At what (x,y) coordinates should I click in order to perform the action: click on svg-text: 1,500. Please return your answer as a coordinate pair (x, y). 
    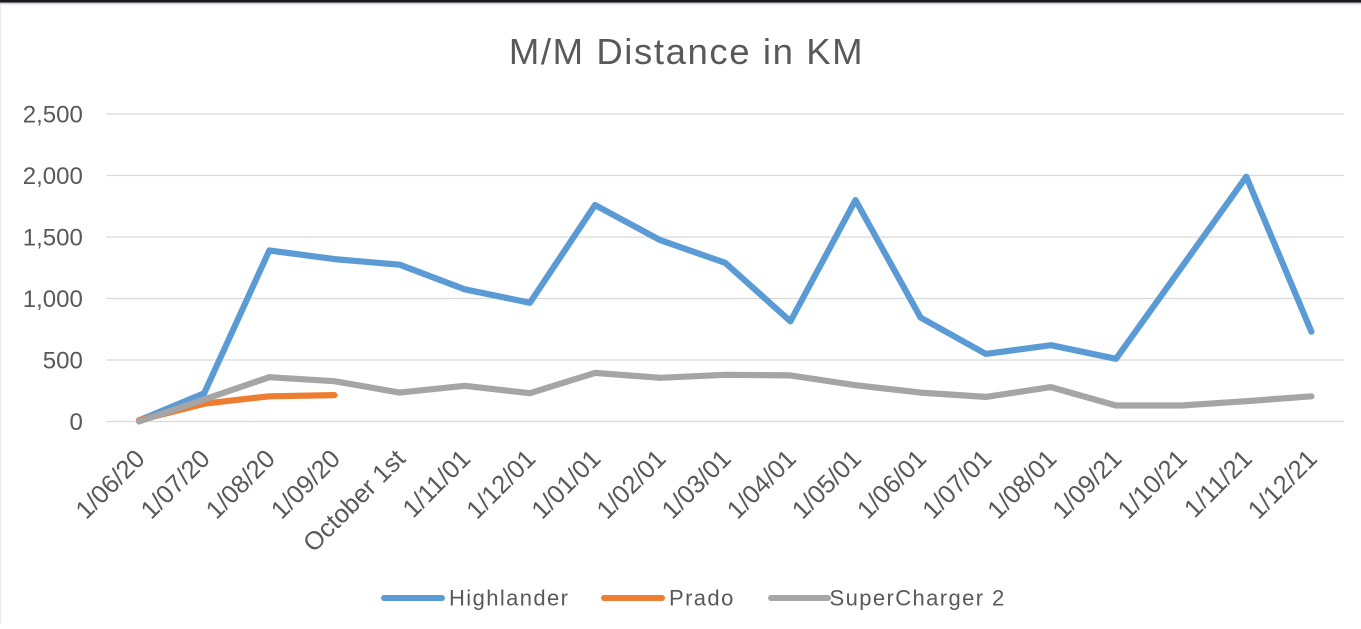
    Looking at the image, I should click on (53, 238).